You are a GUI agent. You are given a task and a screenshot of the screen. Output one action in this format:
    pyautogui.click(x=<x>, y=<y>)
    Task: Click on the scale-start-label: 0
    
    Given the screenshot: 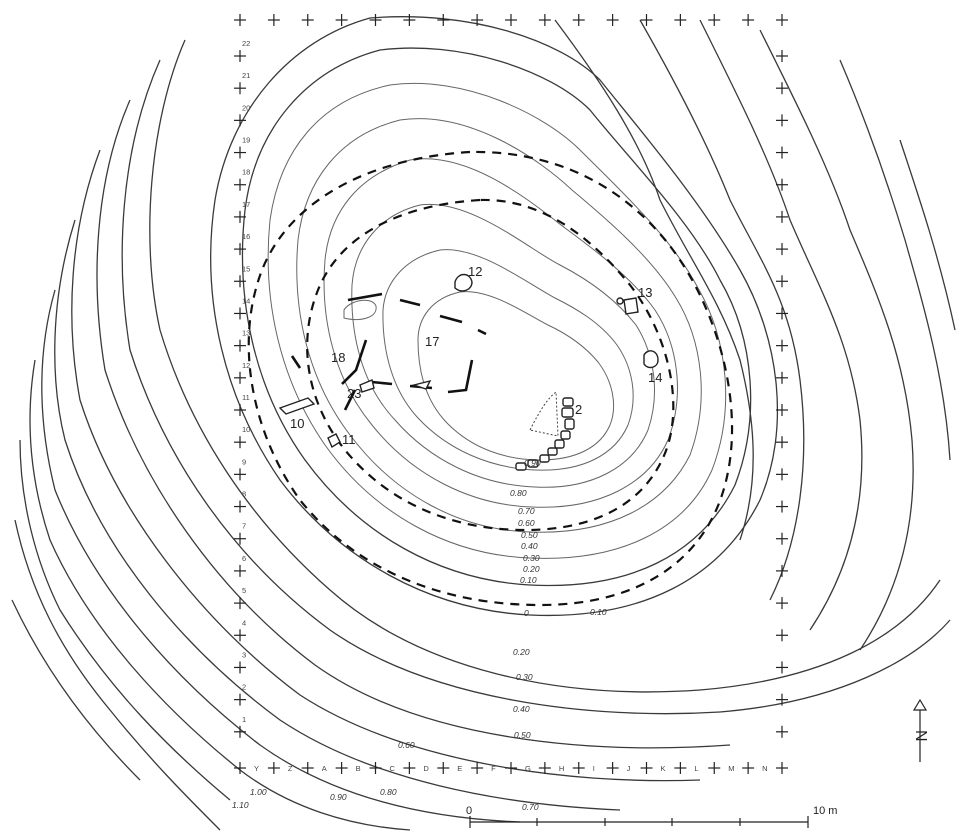 What is the action you would take?
    pyautogui.click(x=469, y=811)
    